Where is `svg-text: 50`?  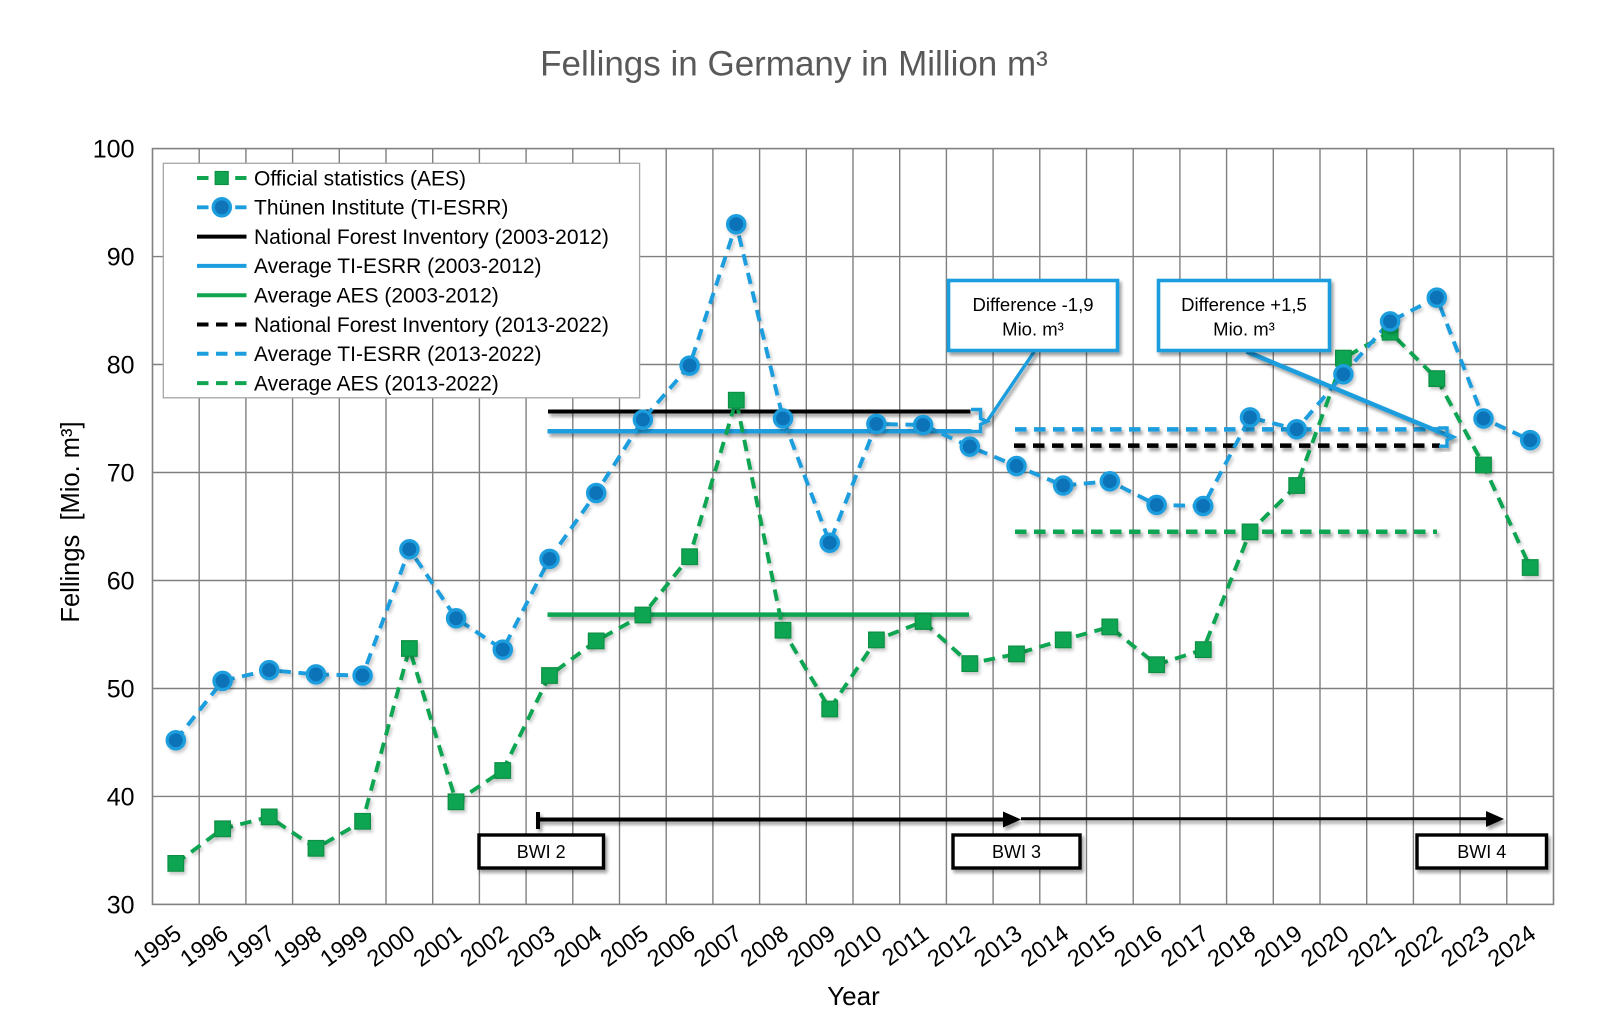
svg-text: 50 is located at coordinates (121, 690).